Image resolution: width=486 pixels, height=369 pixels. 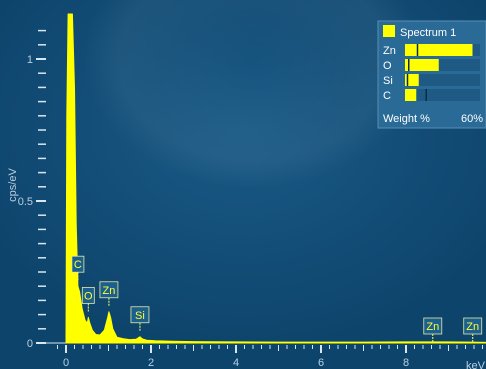 What do you see at coordinates (13, 185) in the screenshot?
I see `y-axis-label: cps/eV` at bounding box center [13, 185].